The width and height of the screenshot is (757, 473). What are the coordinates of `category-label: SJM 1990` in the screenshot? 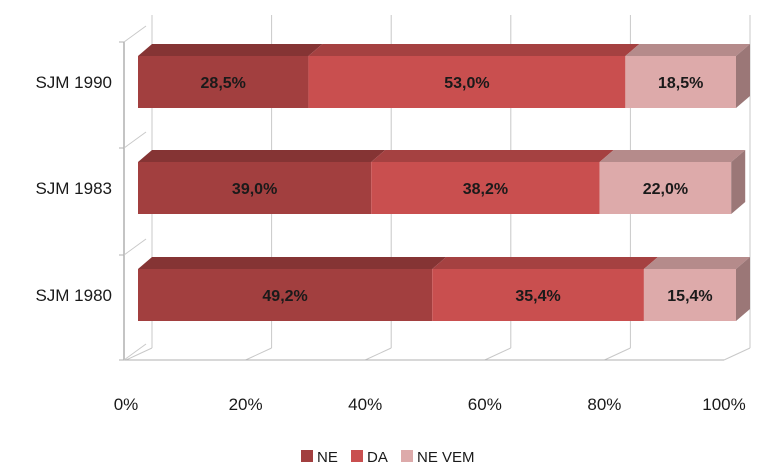 It's located at (73, 82).